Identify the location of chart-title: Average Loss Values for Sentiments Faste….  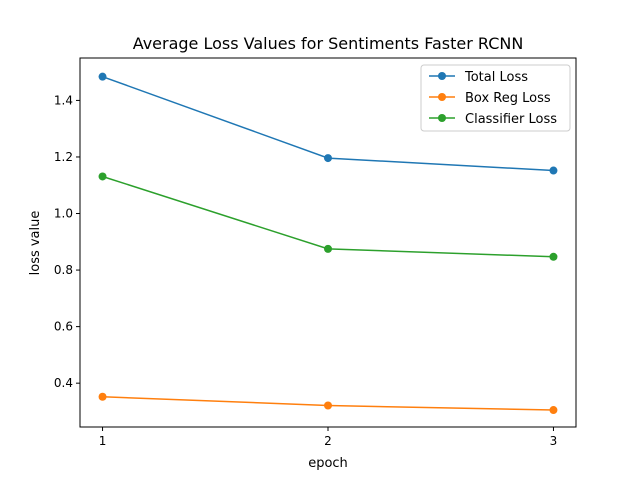
(328, 43).